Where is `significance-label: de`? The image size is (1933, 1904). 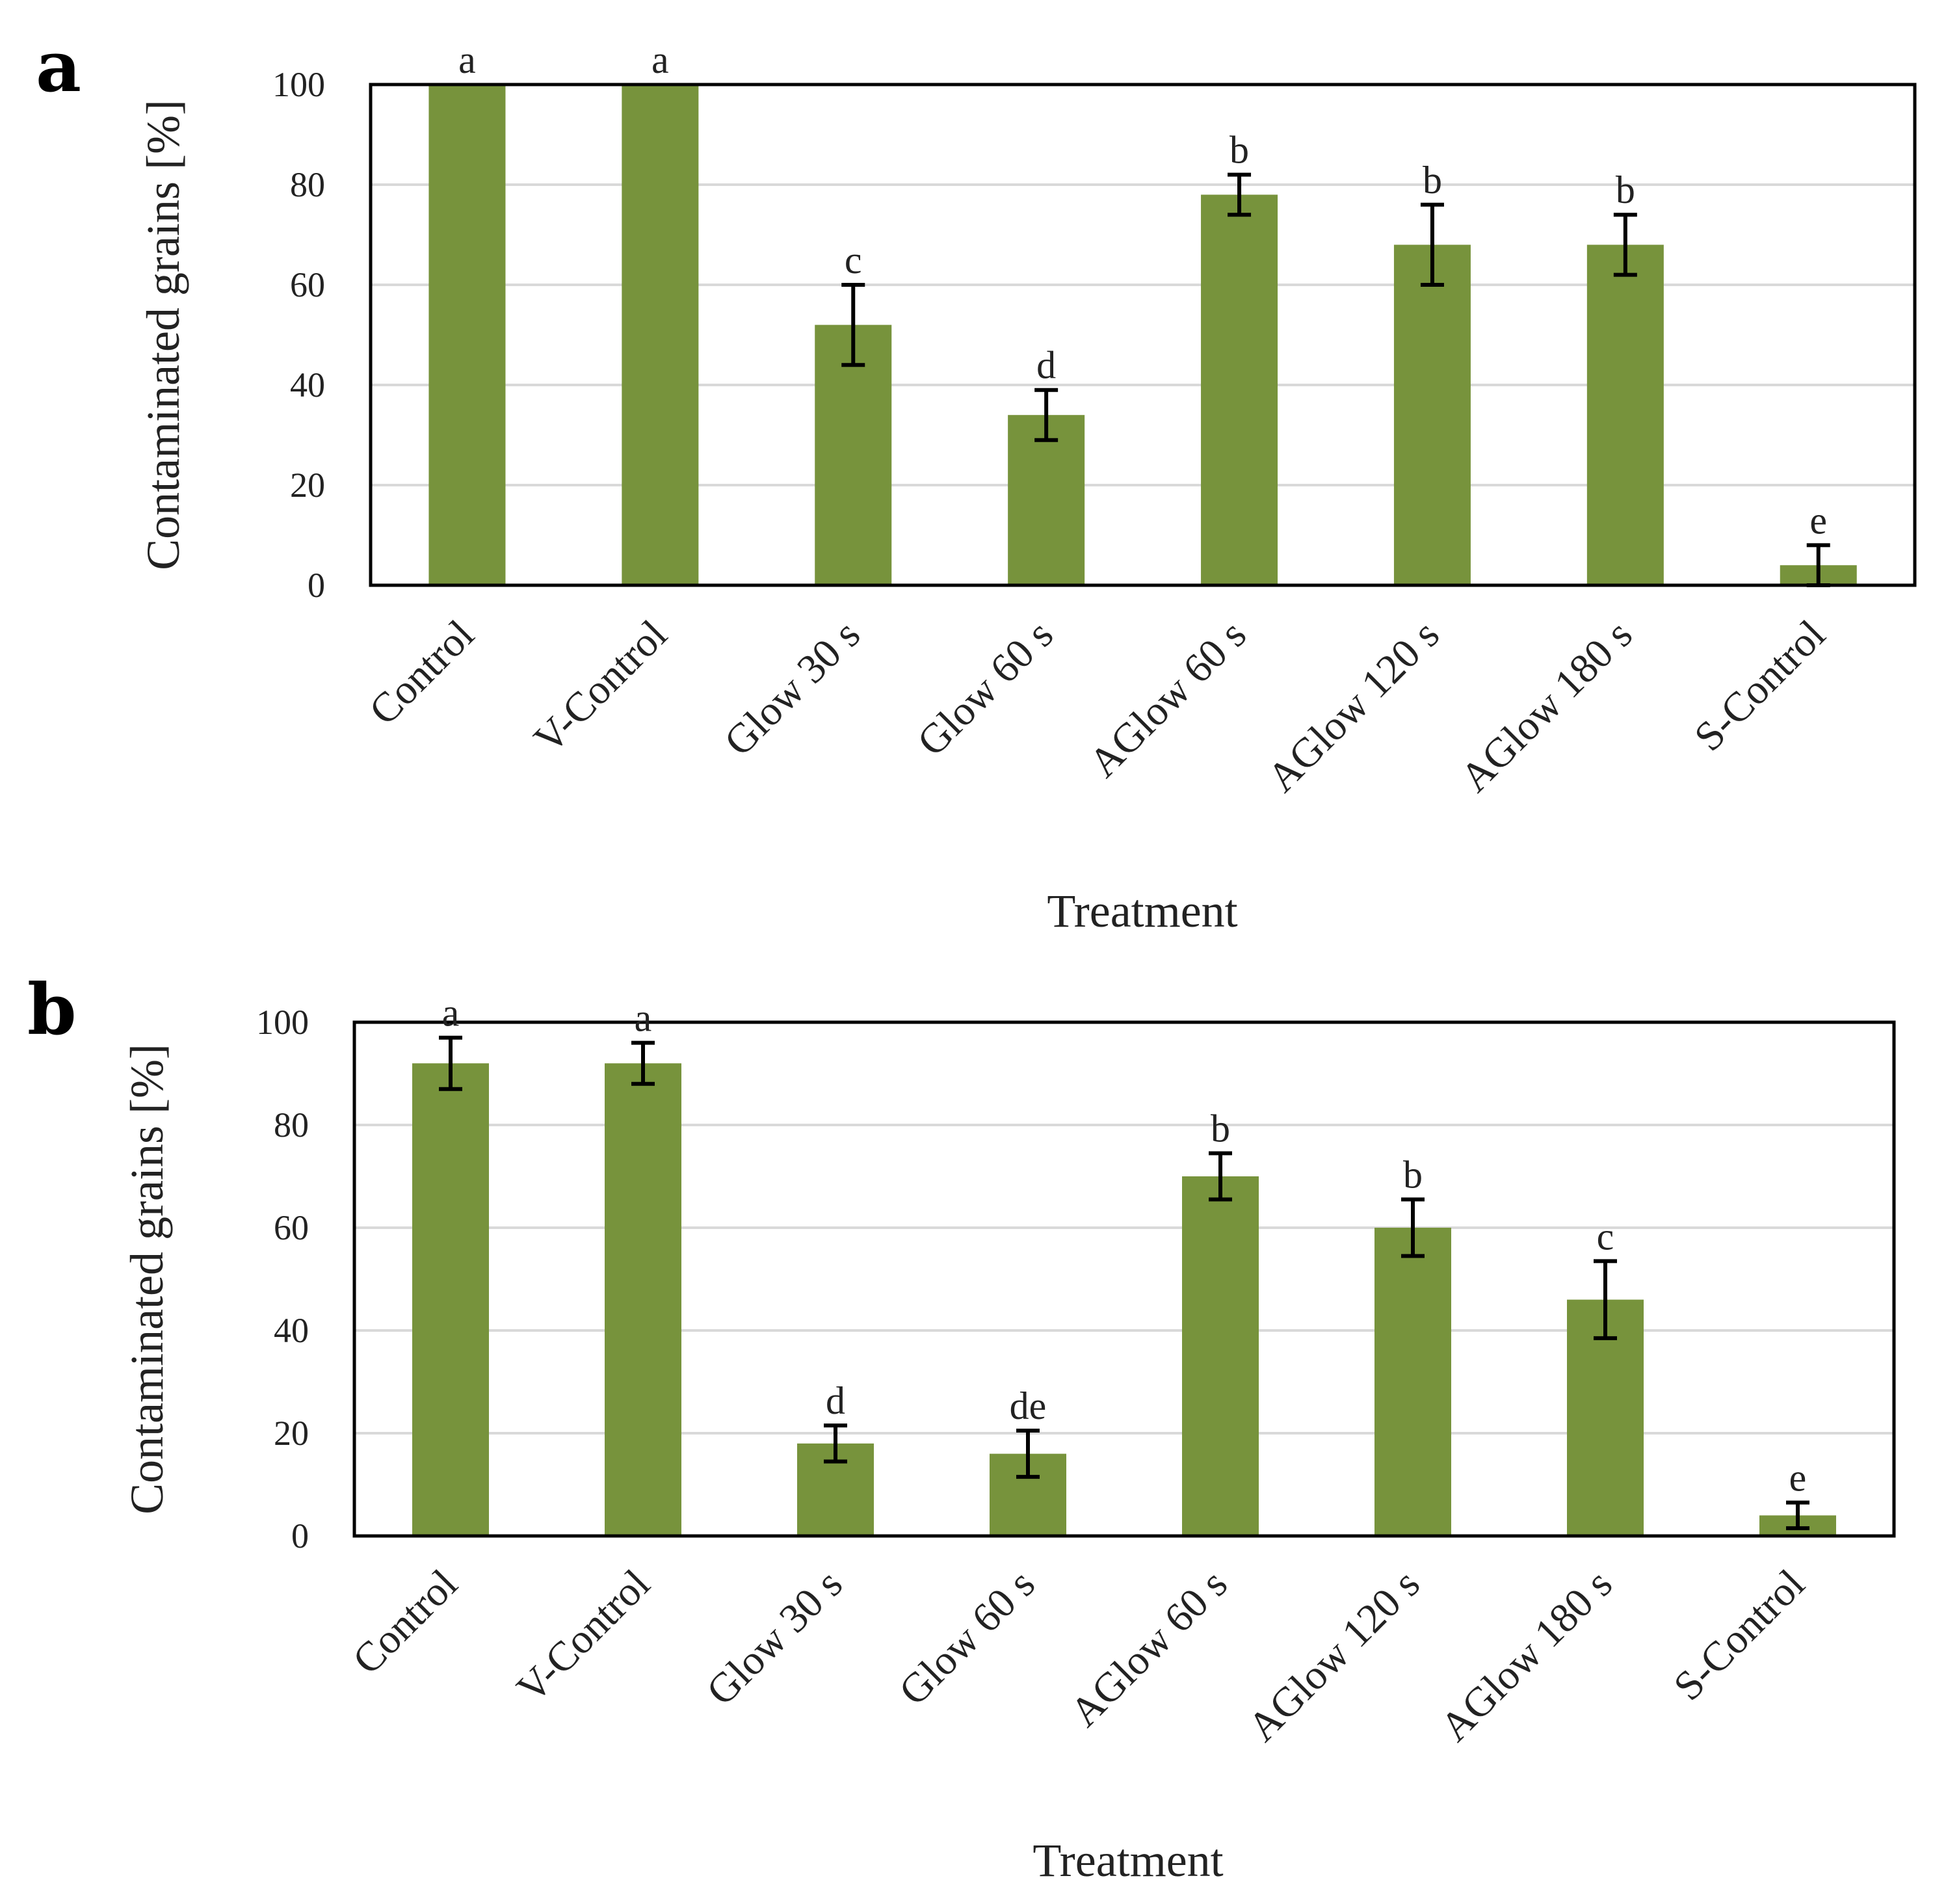 significance-label: de is located at coordinates (1028, 1405).